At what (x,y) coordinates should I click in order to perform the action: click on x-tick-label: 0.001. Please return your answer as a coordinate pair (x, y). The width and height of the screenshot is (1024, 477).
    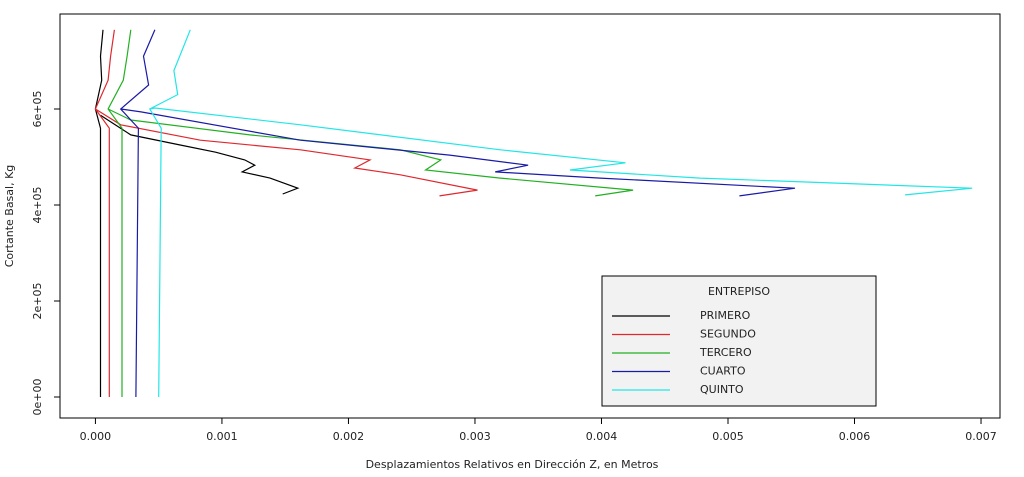
    Looking at the image, I should click on (222, 436).